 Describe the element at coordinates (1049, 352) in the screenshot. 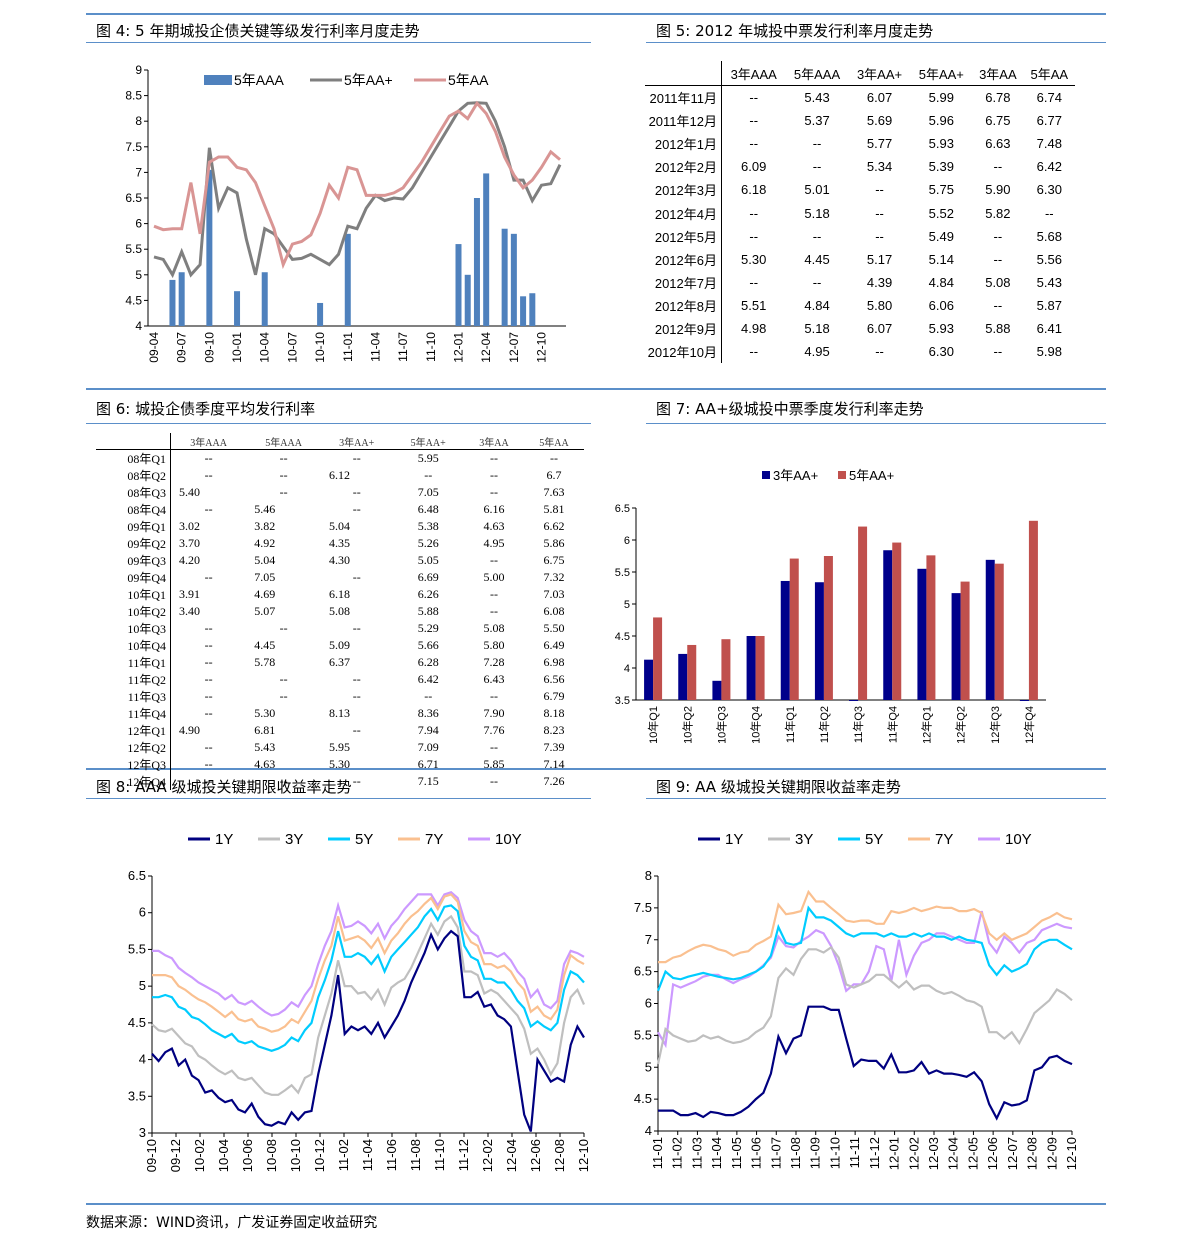

I see `table-cell: 5.98` at that location.